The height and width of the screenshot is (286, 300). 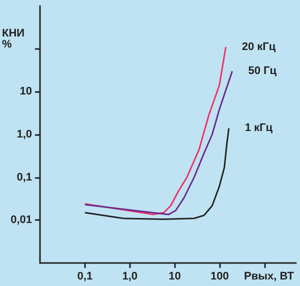 What do you see at coordinates (24, 134) in the screenshot?
I see `y-tick-label: 1,0` at bounding box center [24, 134].